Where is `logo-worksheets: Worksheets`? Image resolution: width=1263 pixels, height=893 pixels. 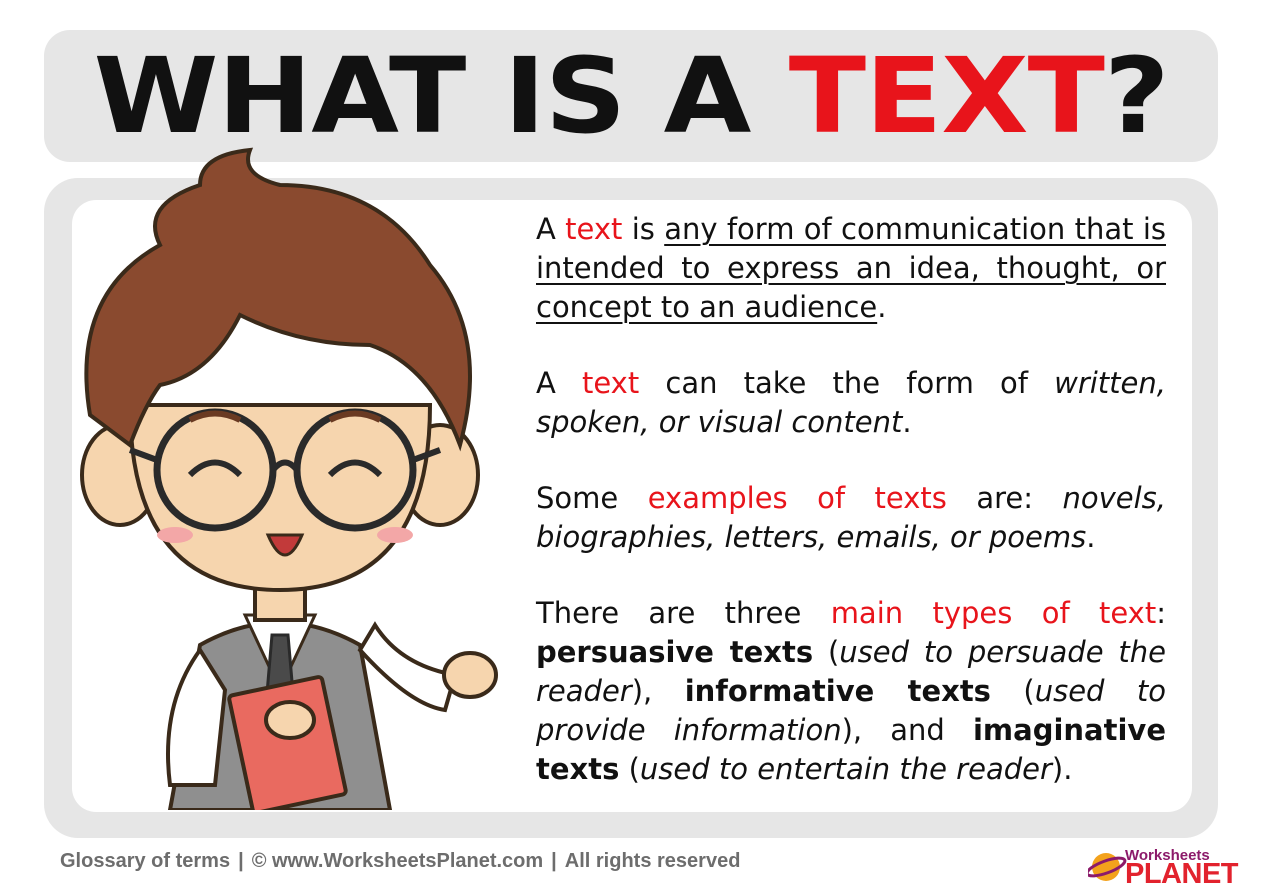
logo-worksheets: Worksheets is located at coordinates (1167, 855).